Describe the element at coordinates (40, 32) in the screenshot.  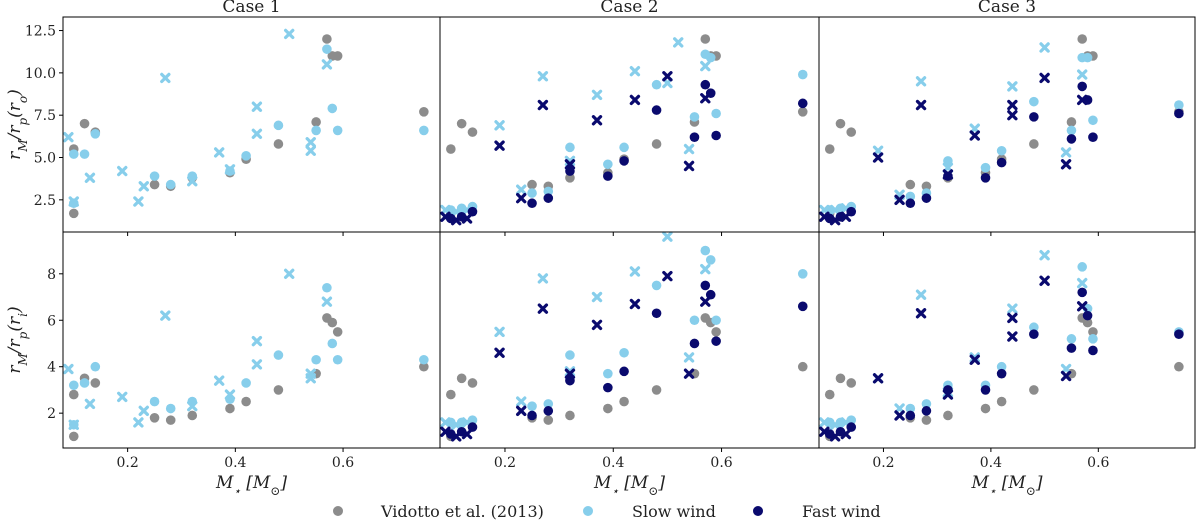
I see `y-tick-label: 12.5` at that location.